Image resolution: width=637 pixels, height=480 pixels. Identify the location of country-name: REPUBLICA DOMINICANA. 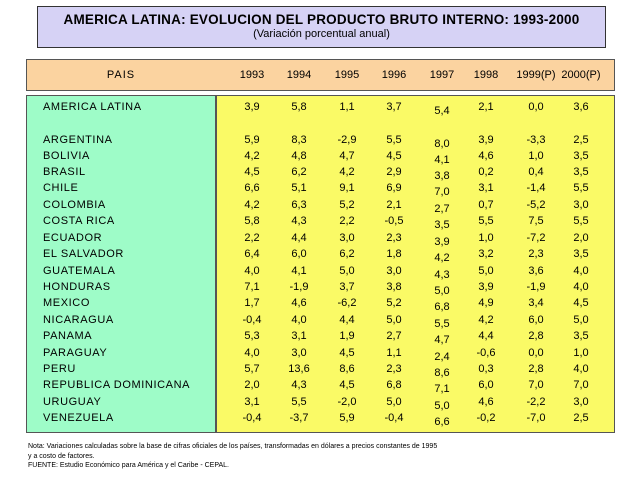
(117, 385).